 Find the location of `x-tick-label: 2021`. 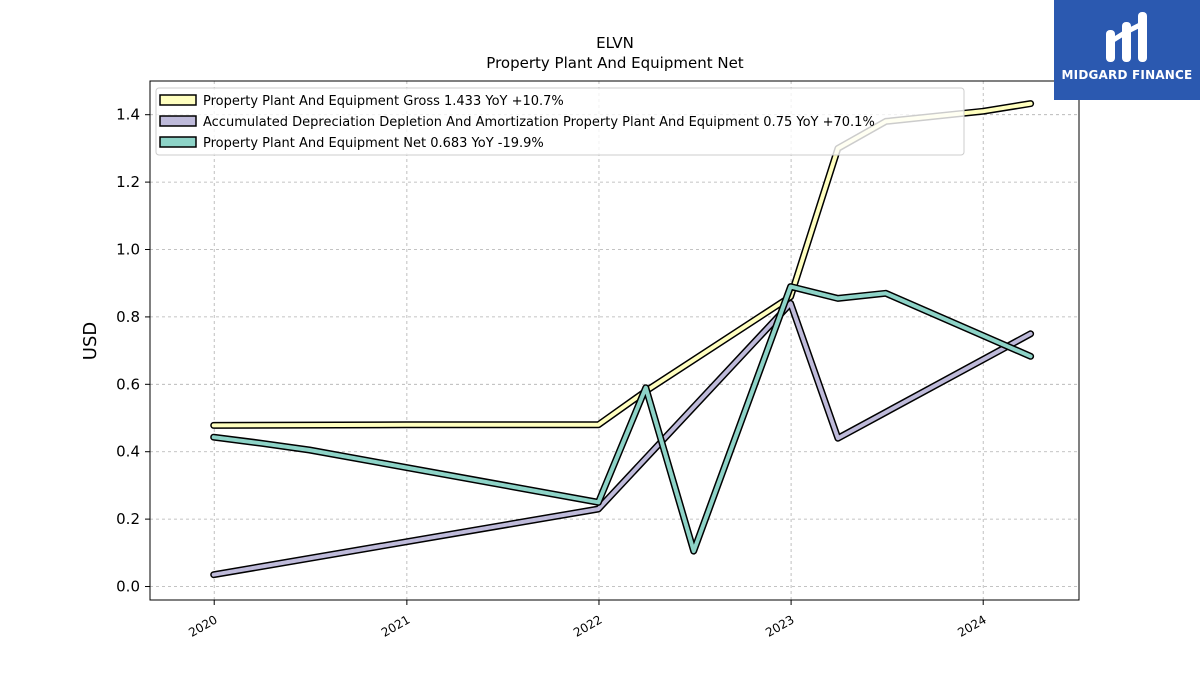

x-tick-label: 2021 is located at coordinates (395, 625).